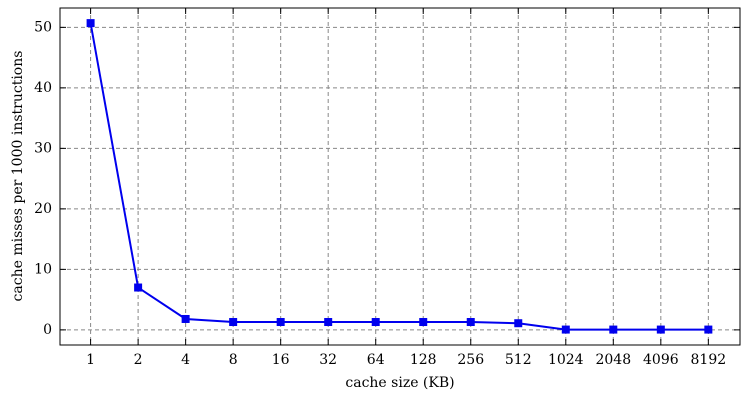 This screenshot has width=748, height=400. I want to click on y-tick-label: 20, so click(43, 209).